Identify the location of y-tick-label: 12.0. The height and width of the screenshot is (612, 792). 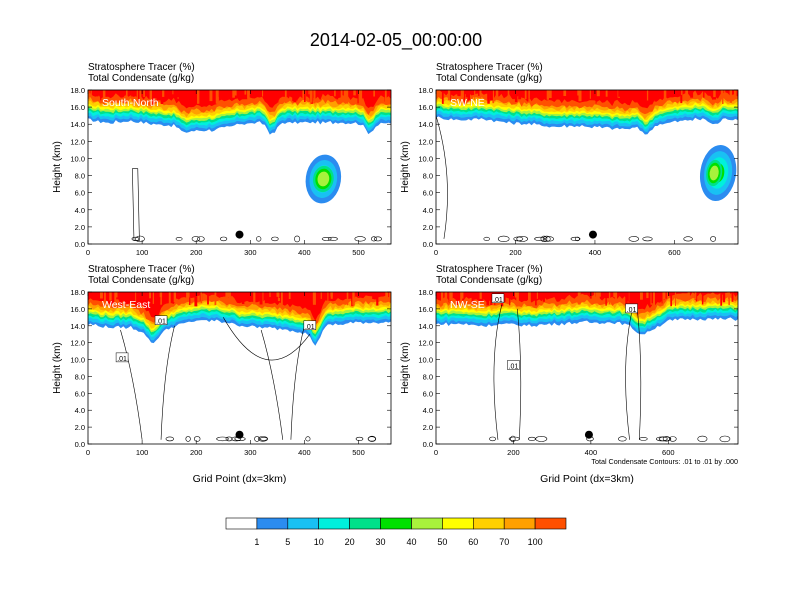
(425, 141).